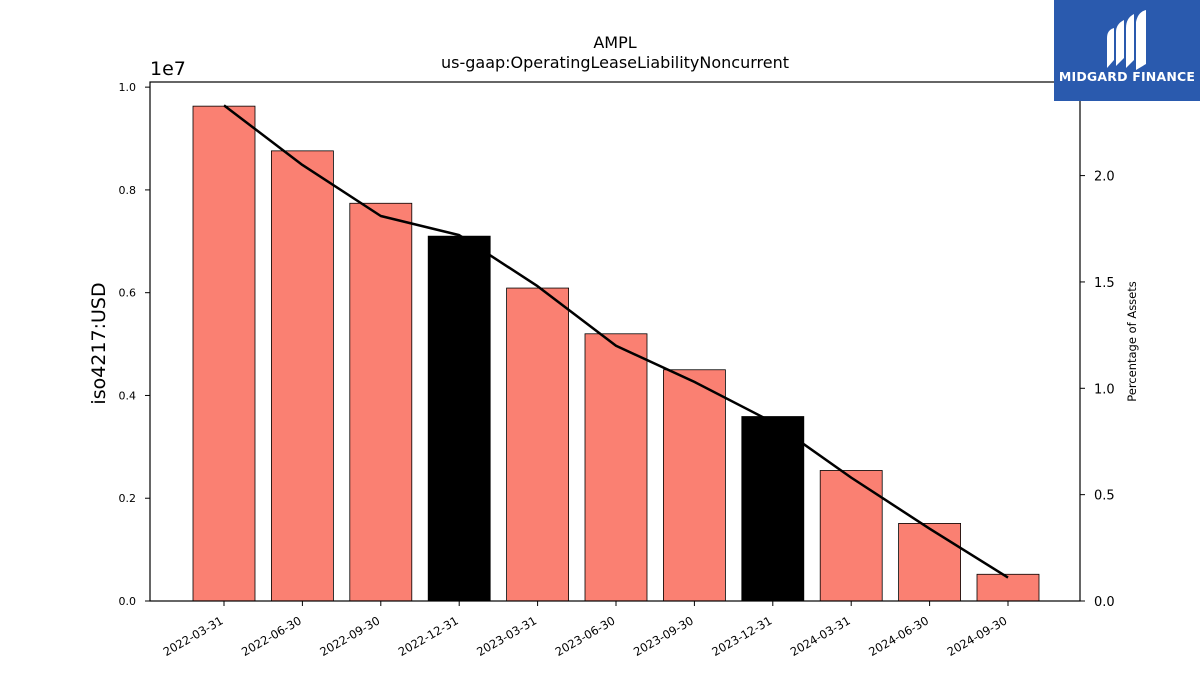  Describe the element at coordinates (128, 293) in the screenshot. I see `y-tick-label: 0.6` at that location.